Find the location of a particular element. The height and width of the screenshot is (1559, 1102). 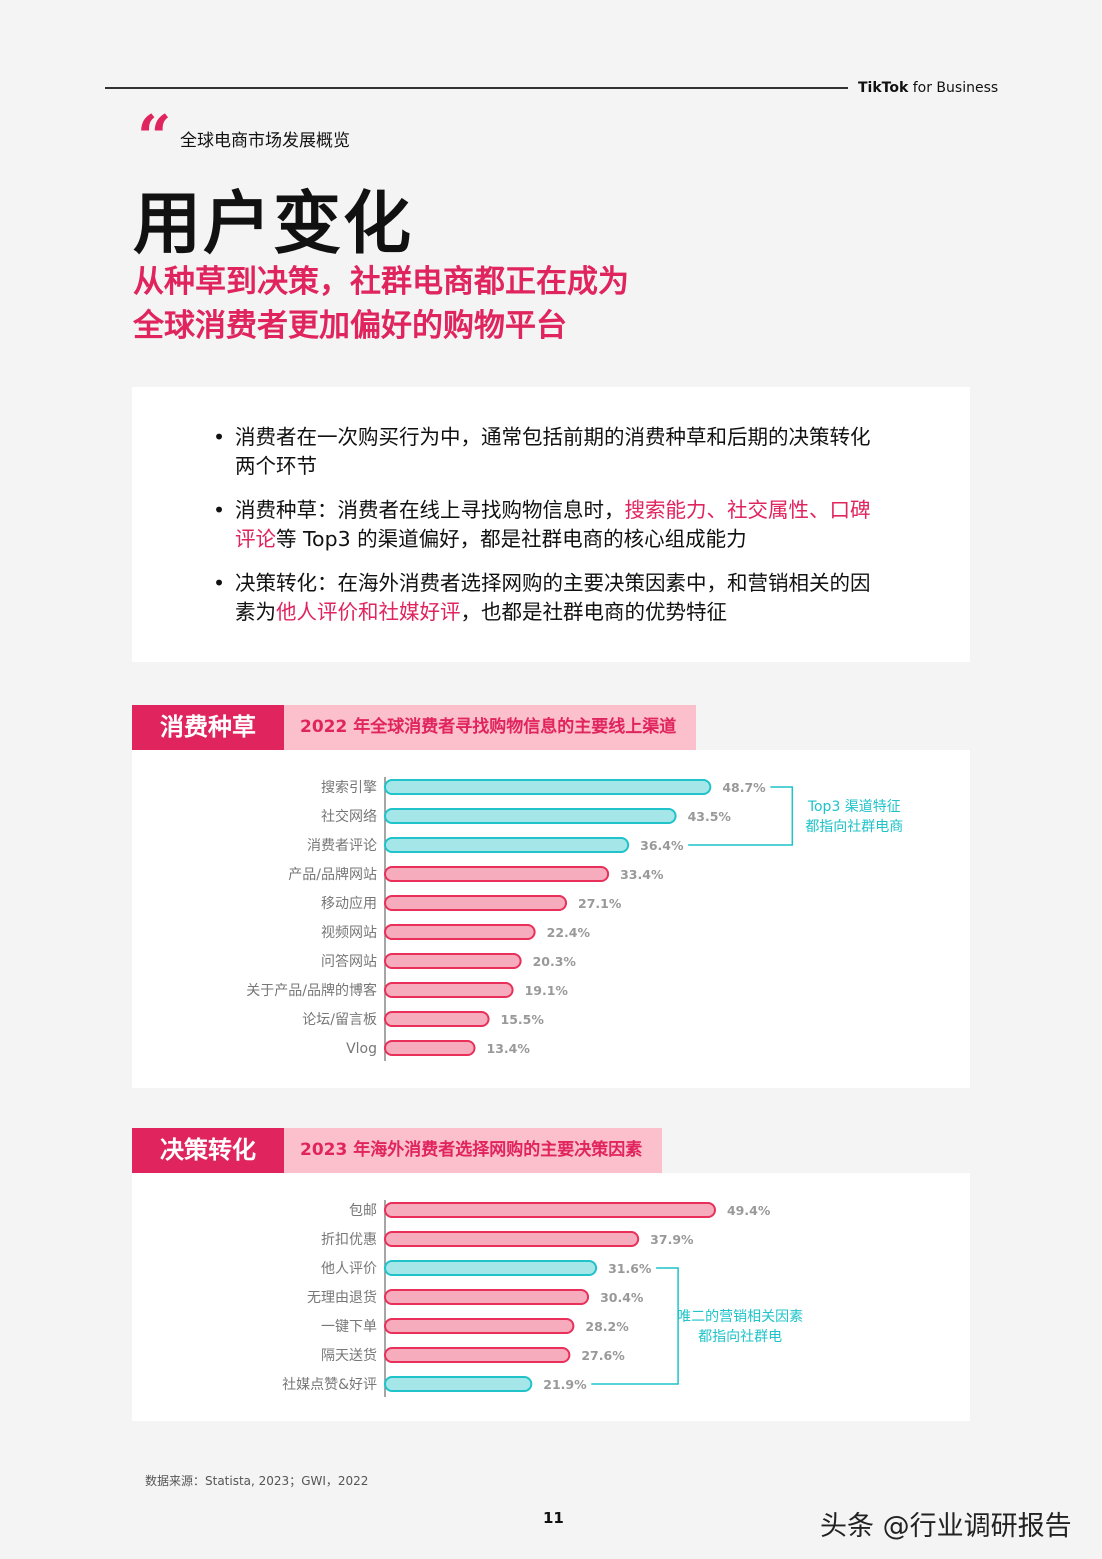

value-label: 33.4% is located at coordinates (642, 874).